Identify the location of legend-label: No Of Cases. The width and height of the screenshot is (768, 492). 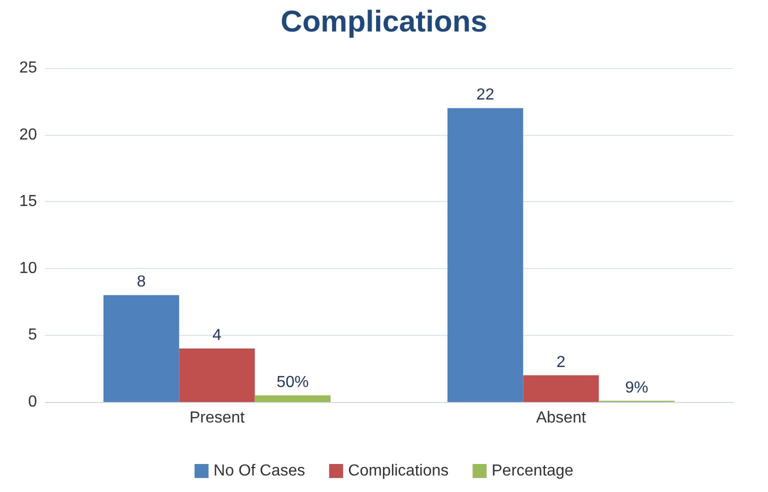
(260, 471).